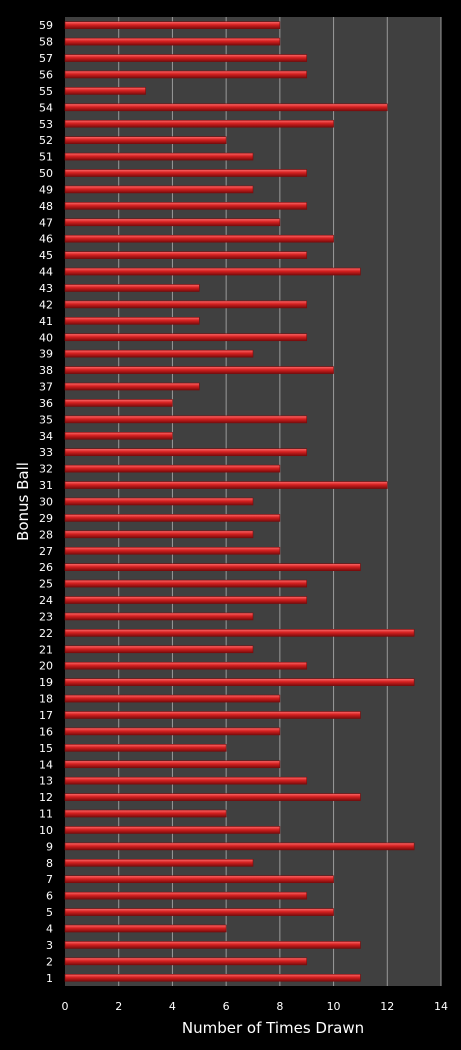 This screenshot has height=1050, width=461. Describe the element at coordinates (46, 830) in the screenshot. I see `y-tick-label: 10` at that location.